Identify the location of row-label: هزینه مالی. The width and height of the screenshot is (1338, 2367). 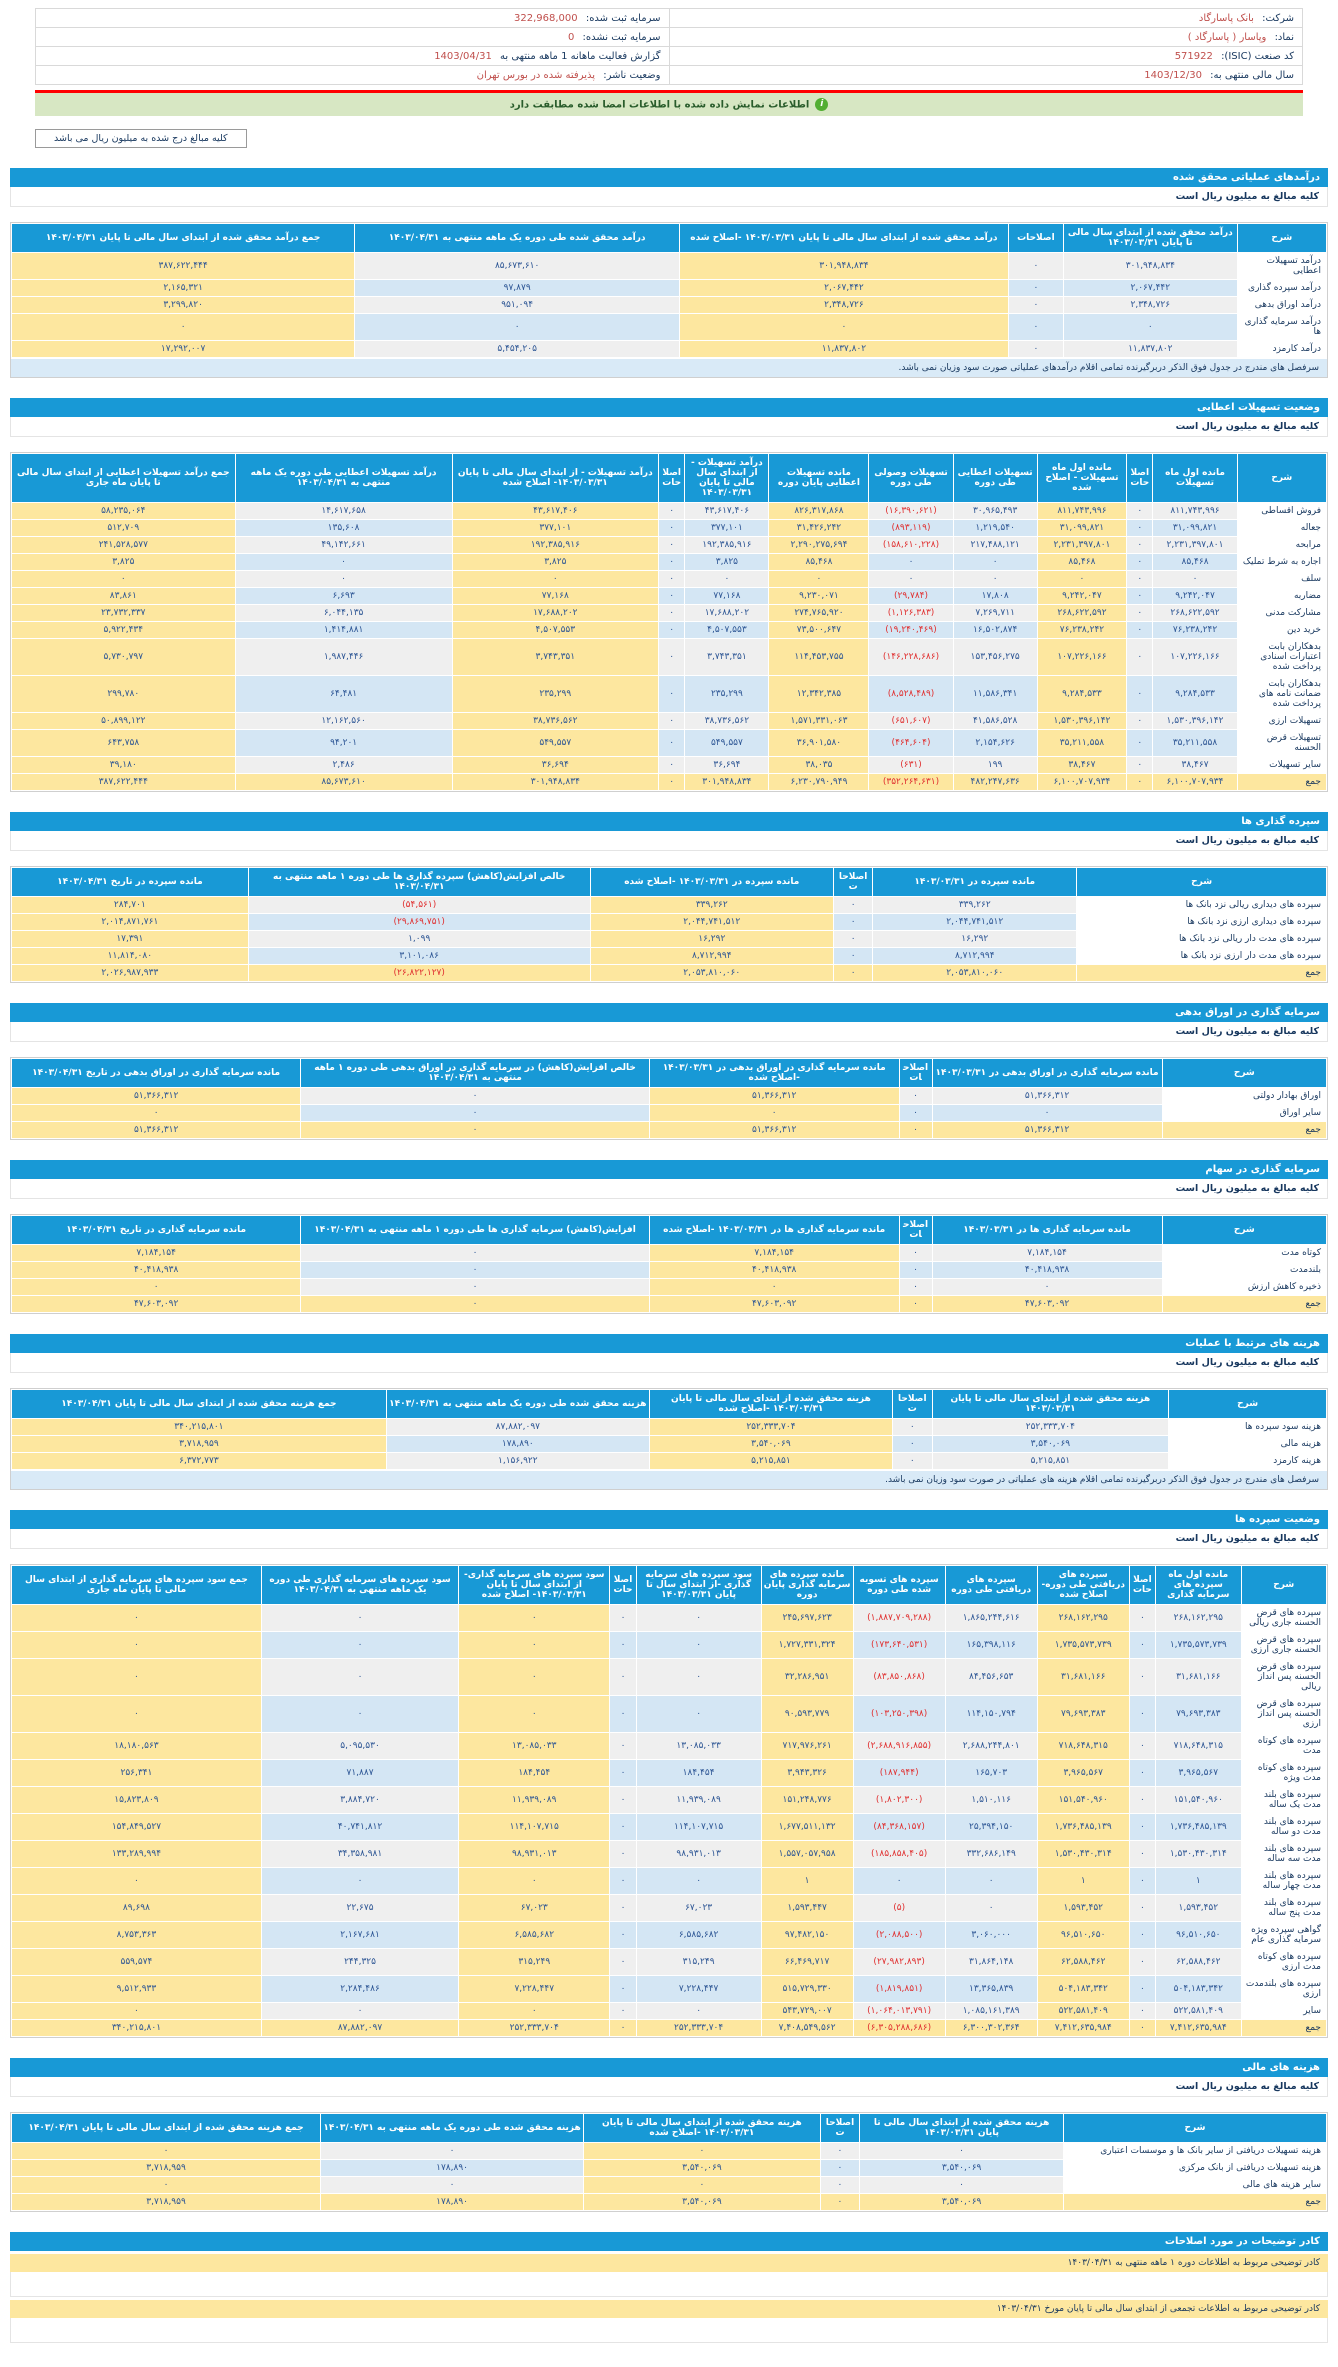
(1247, 1444).